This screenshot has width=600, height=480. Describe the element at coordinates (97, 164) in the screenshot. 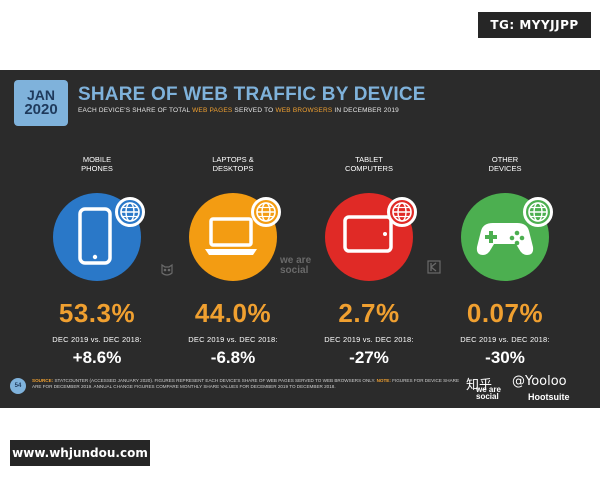

I see `device-label: MOBILE PHONES` at that location.